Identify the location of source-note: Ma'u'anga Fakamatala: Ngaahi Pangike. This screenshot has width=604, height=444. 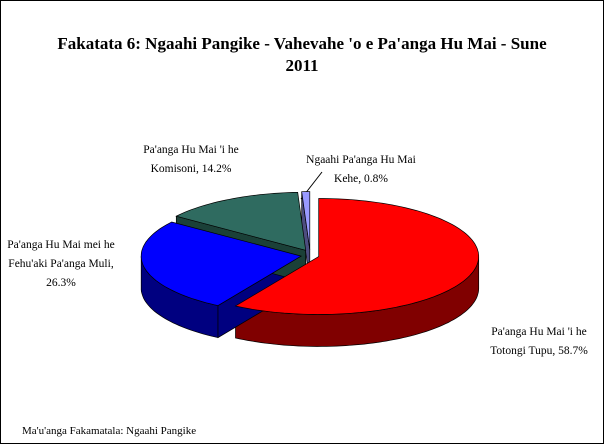
(109, 431).